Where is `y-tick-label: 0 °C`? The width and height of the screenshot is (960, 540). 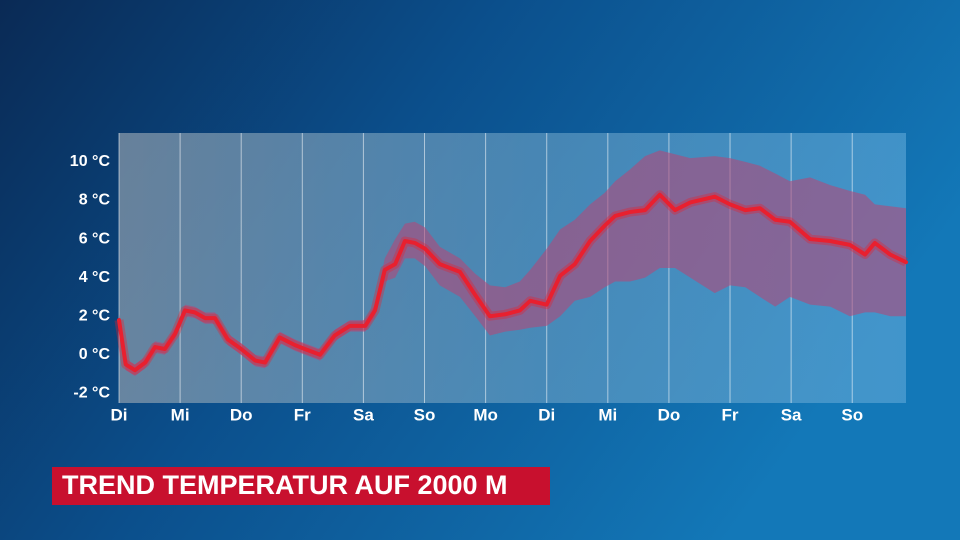
y-tick-label: 0 °C is located at coordinates (95, 354).